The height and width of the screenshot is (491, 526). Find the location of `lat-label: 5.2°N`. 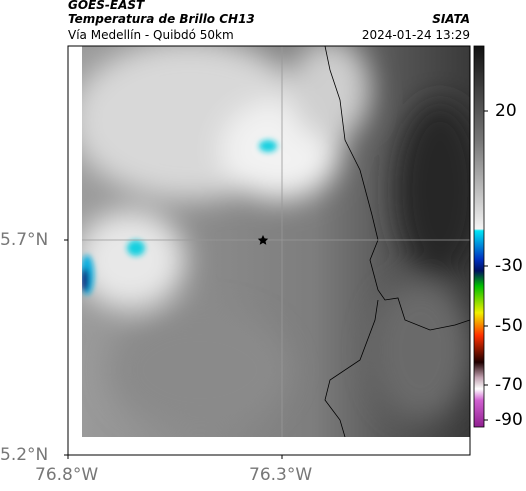

lat-label: 5.2°N is located at coordinates (24, 455).